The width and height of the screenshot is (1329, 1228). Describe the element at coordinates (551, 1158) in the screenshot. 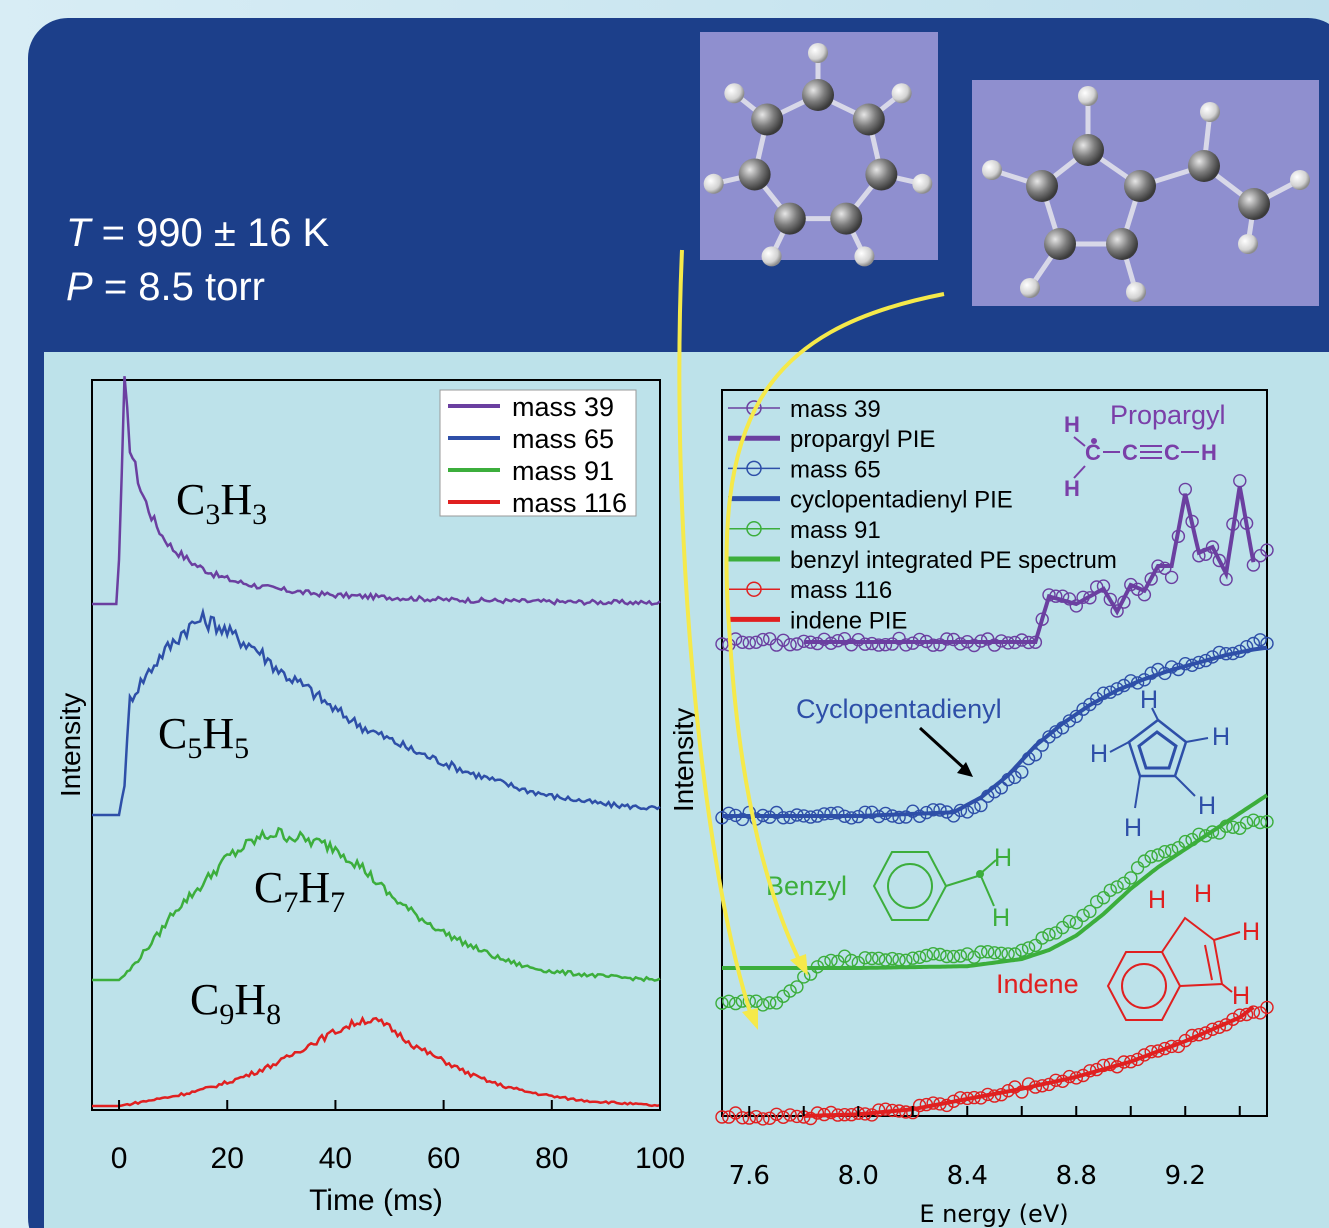

I see `time-xtick-label: 80` at that location.